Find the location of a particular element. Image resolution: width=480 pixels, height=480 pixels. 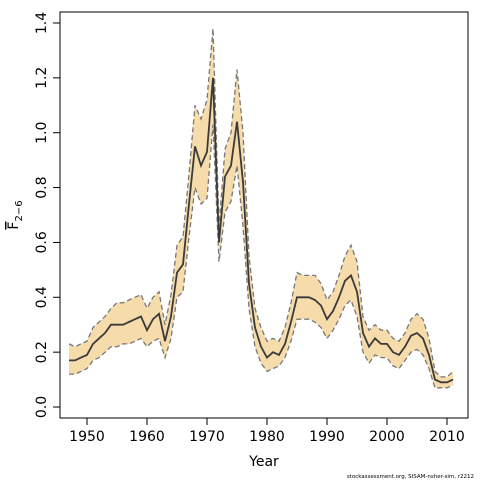

svg-text: F2−6 is located at coordinates (15, 214).